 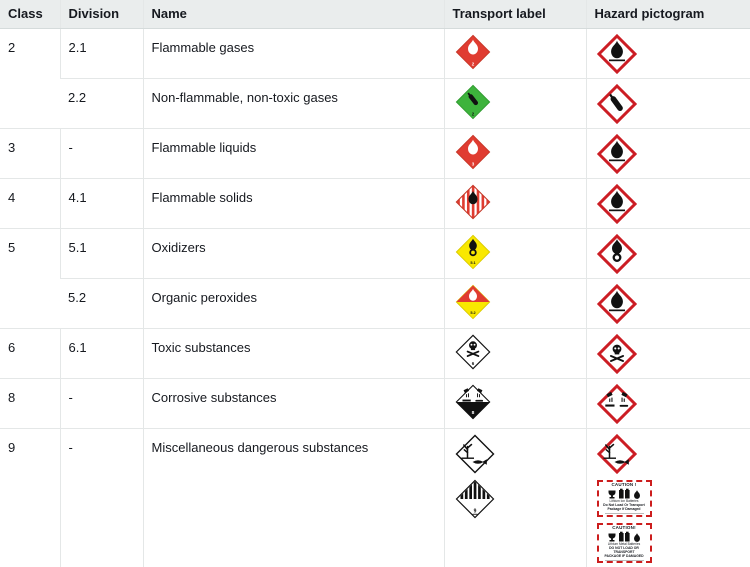 I want to click on class-cell: 2, so click(x=30, y=77).